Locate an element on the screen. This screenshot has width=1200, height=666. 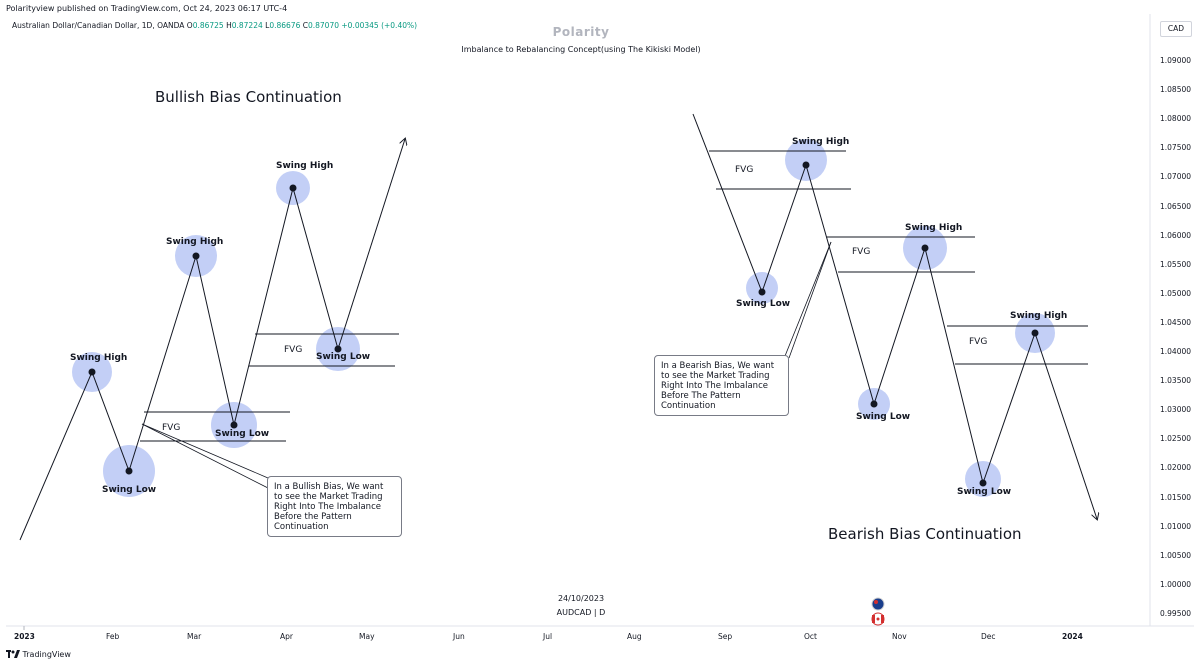
event-flags is located at coordinates (878, 612).